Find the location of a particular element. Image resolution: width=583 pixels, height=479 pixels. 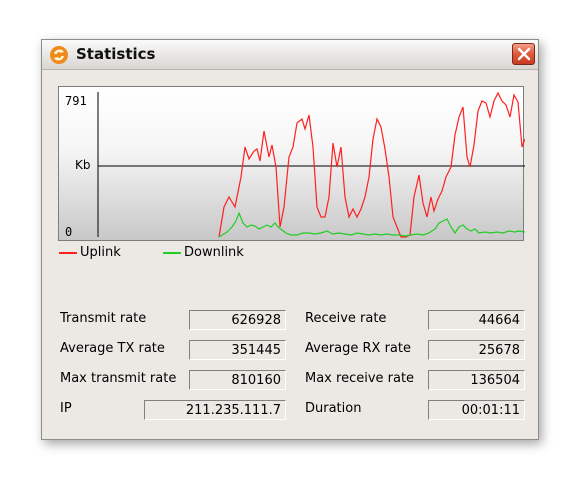

title-bar: Statistics is located at coordinates (290, 55).